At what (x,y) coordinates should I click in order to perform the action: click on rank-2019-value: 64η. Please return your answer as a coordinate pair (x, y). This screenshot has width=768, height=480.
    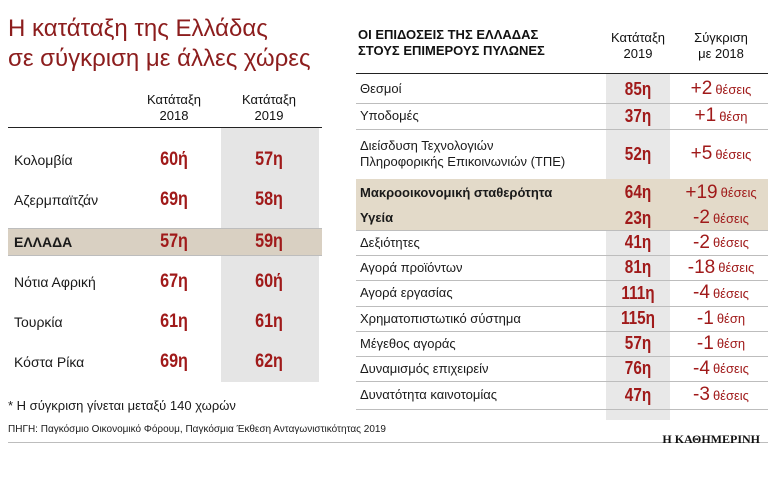
    Looking at the image, I should click on (638, 192).